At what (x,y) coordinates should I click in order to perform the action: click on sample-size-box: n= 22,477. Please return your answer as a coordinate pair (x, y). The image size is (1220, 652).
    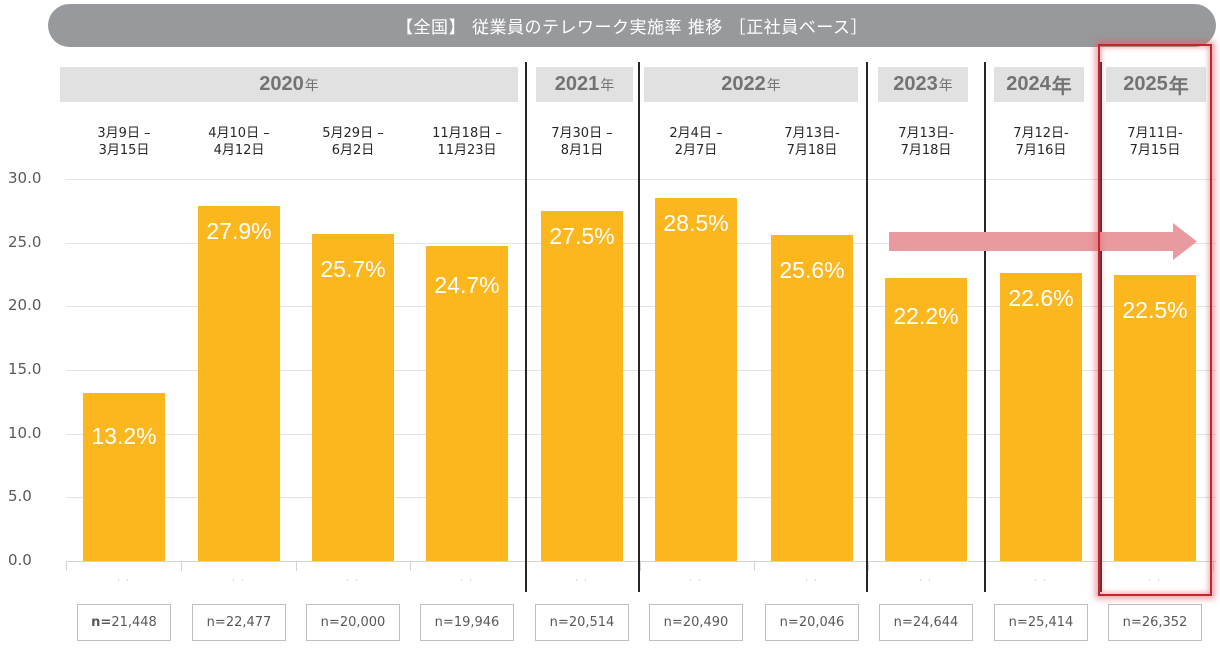
    Looking at the image, I should click on (239, 622).